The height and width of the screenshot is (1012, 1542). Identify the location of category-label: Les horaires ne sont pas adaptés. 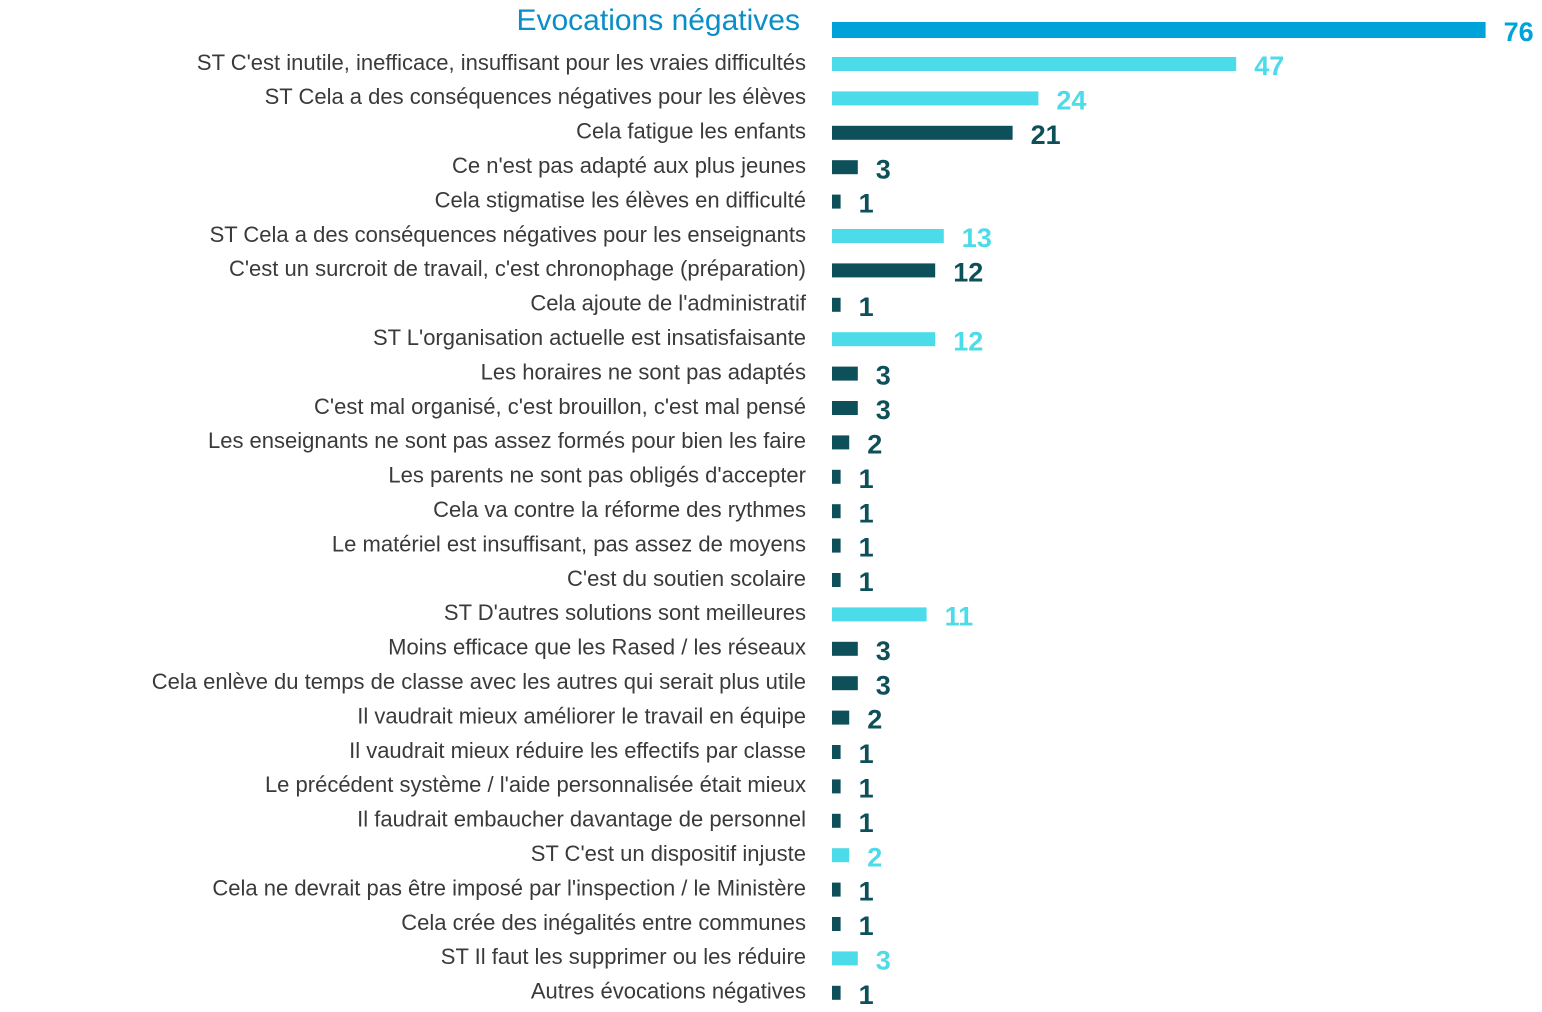
(643, 371).